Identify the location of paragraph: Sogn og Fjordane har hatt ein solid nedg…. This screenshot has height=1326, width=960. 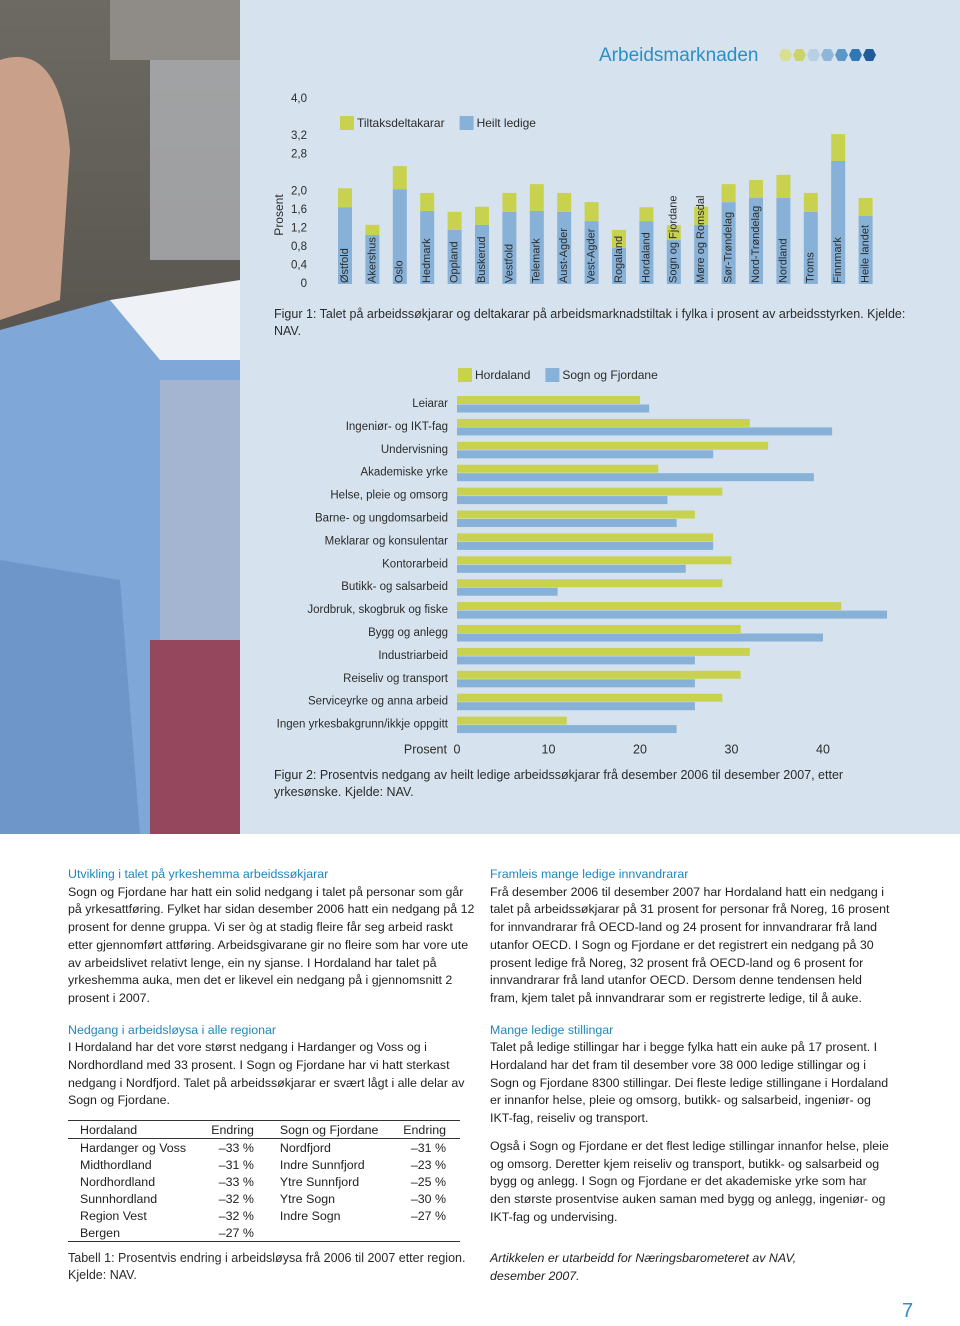
(271, 944).